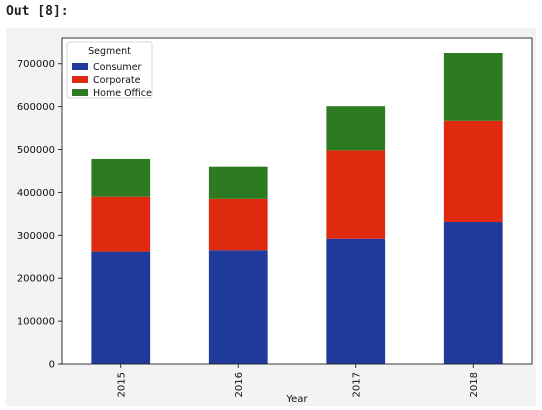  Describe the element at coordinates (117, 67) in the screenshot. I see `legend-label-consumer: Consumer` at that location.